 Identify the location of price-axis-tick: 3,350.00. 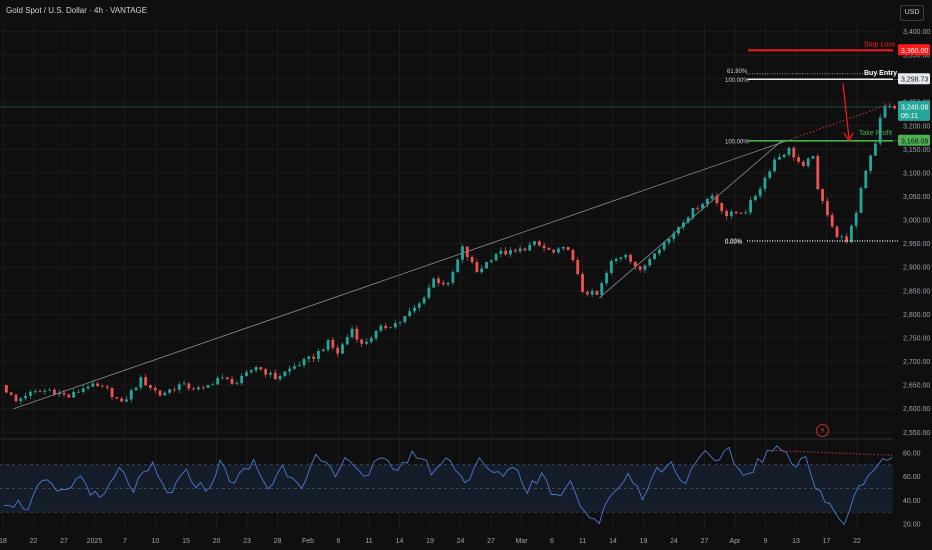
(916, 56).